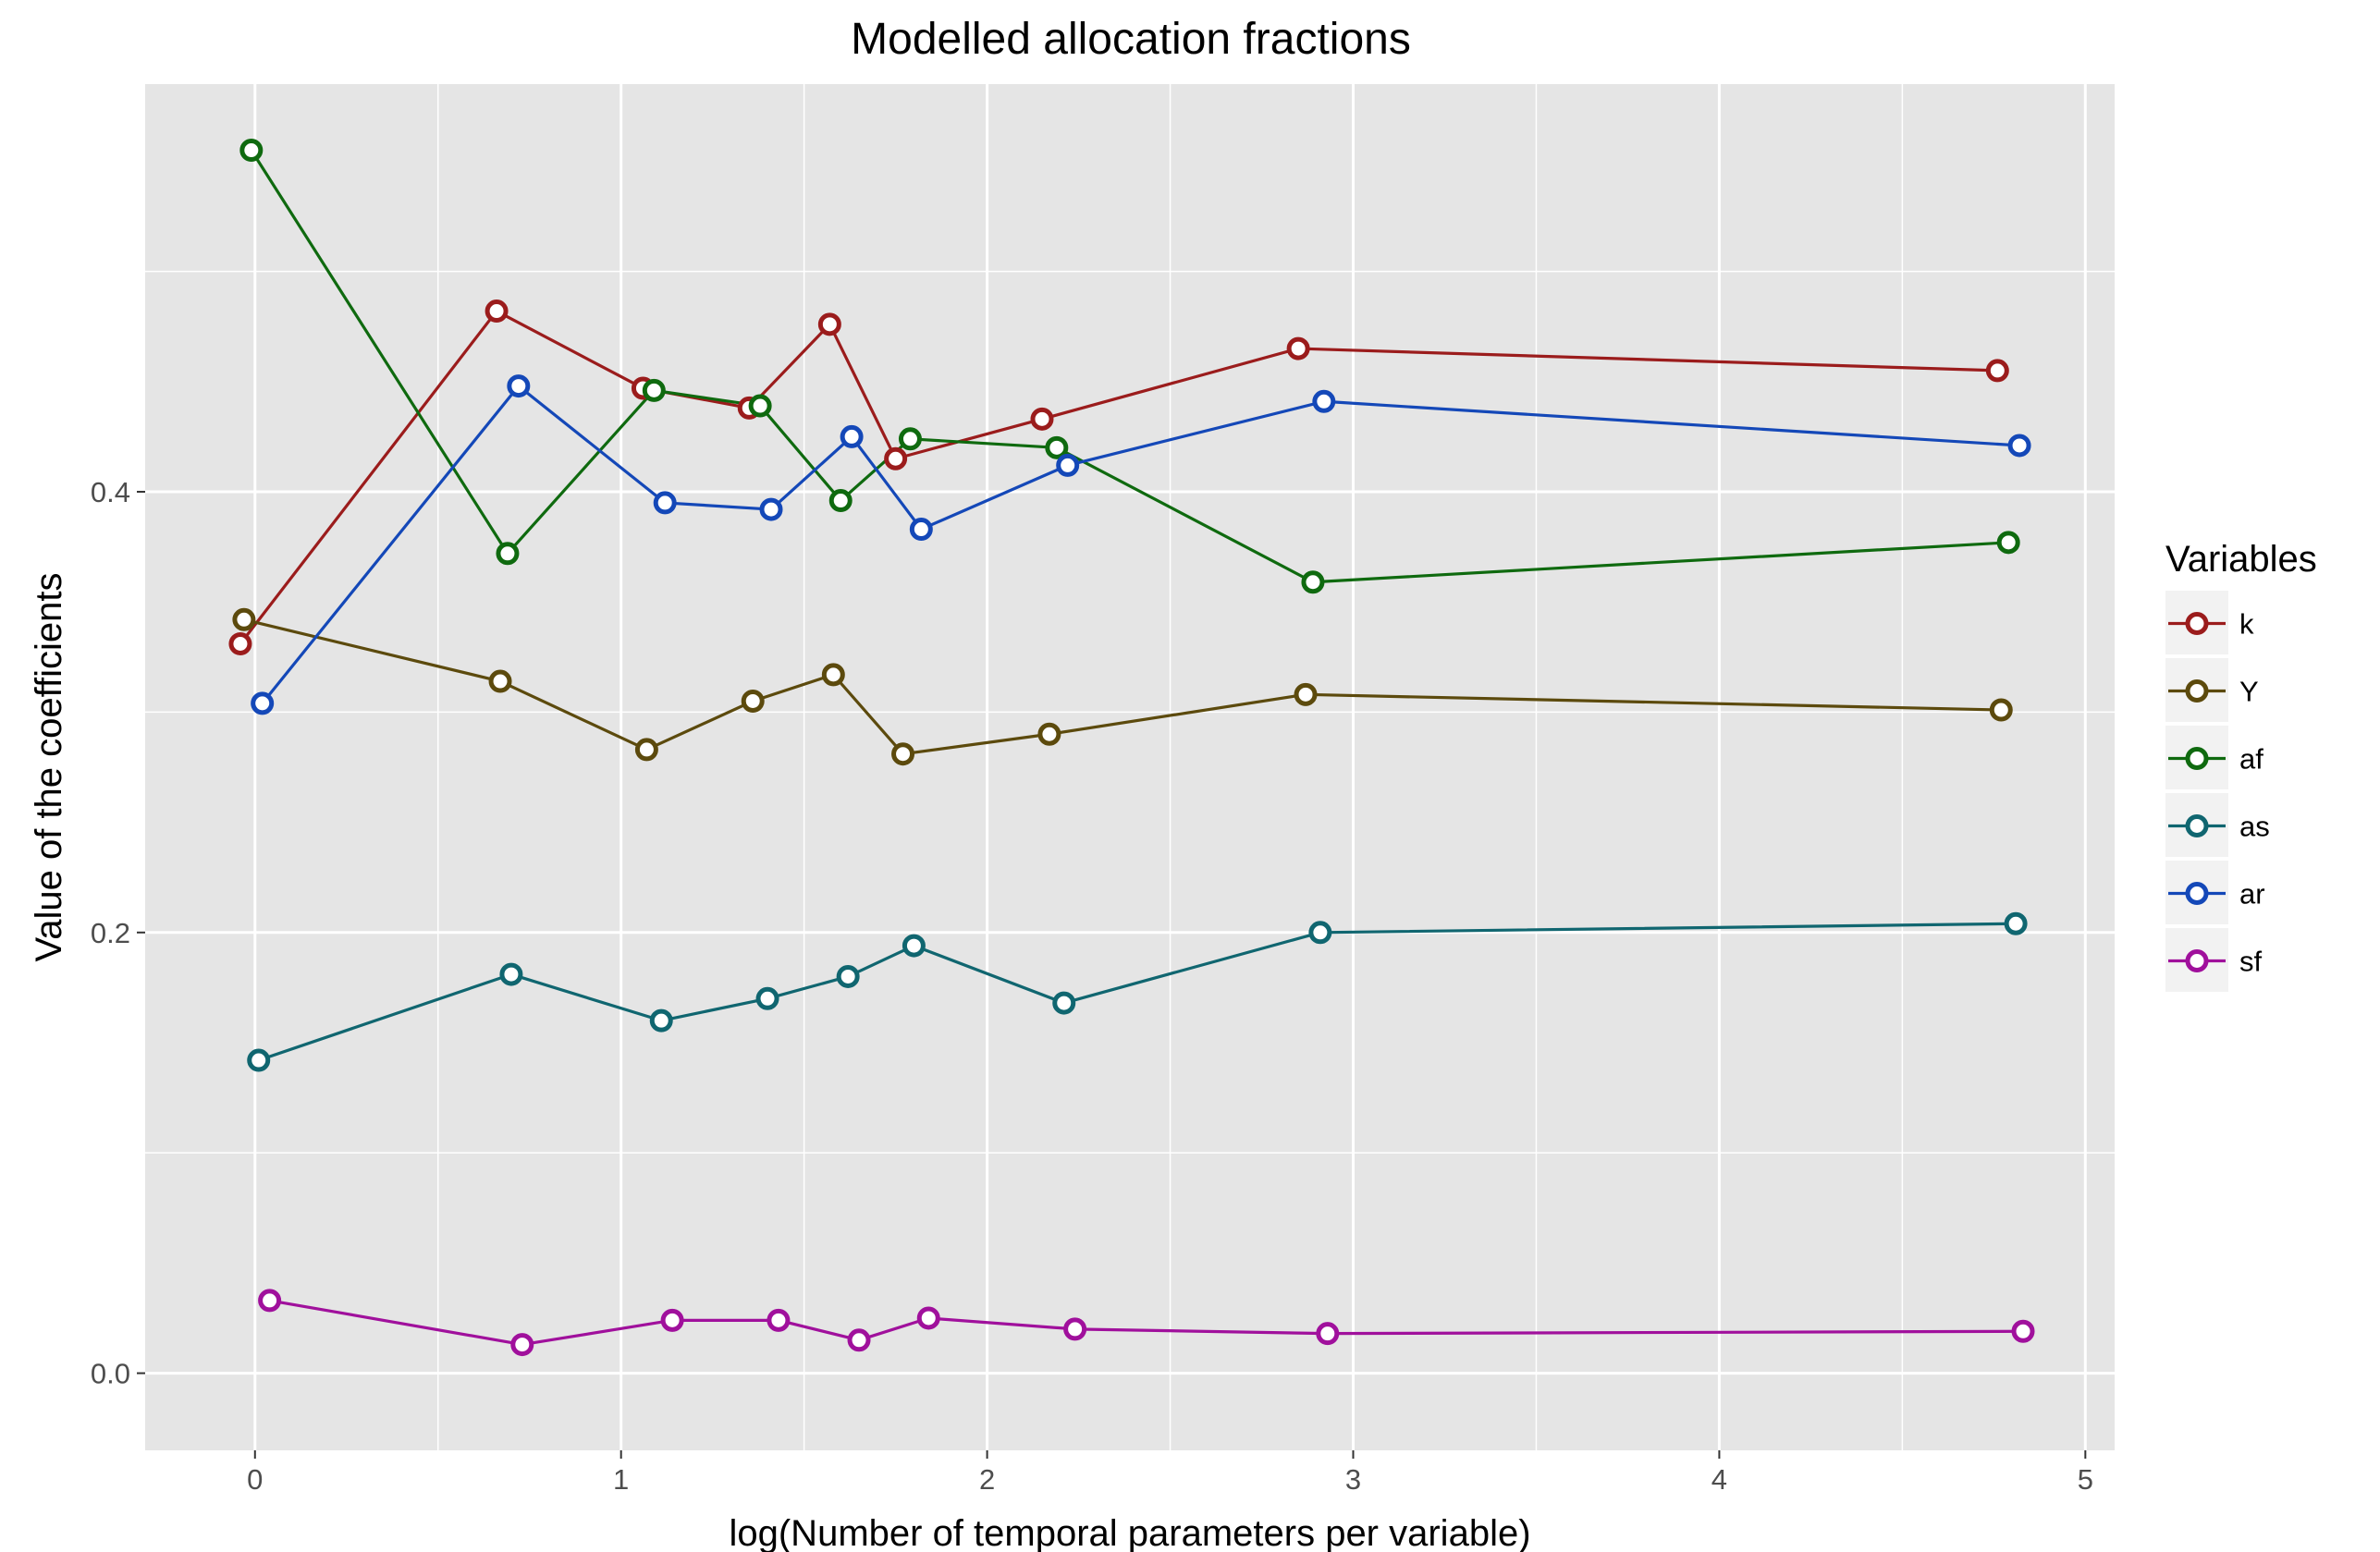 This screenshot has width=2380, height=1552. Describe the element at coordinates (110, 1374) in the screenshot. I see `y-tick-label: 0.0` at that location.